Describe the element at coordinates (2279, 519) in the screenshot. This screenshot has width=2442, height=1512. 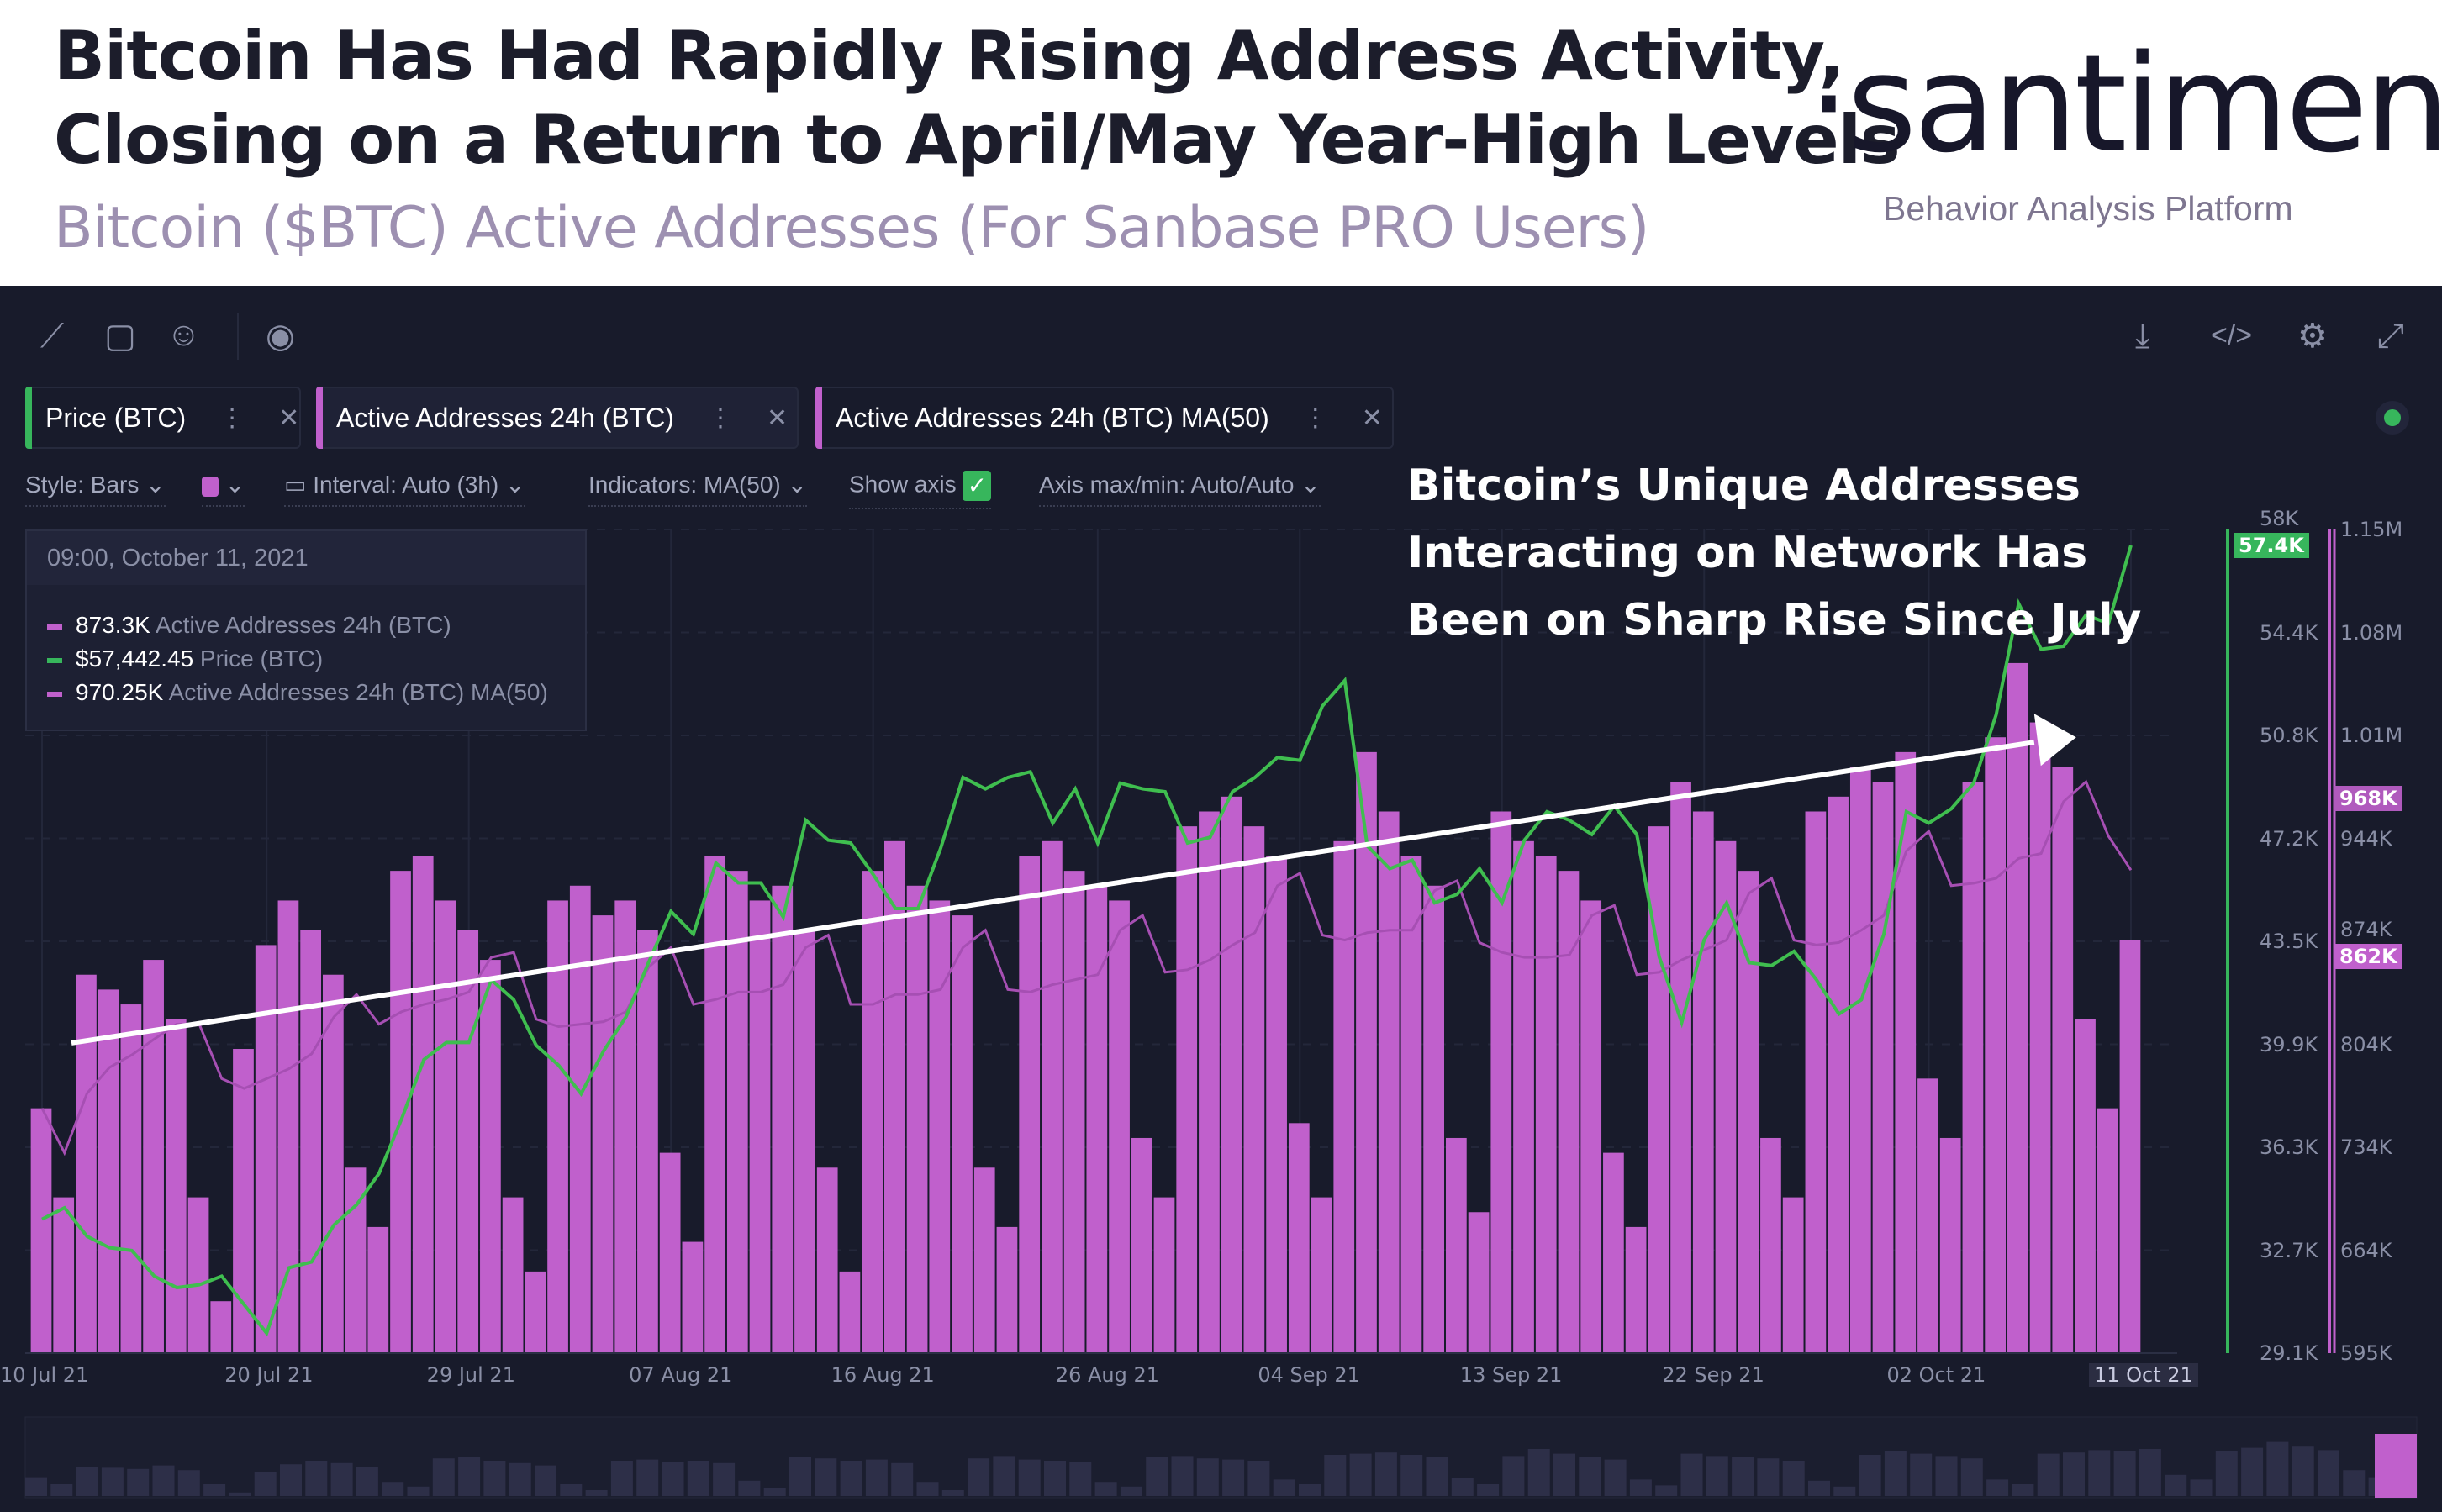
I see `price-axis-tick: 58K` at that location.